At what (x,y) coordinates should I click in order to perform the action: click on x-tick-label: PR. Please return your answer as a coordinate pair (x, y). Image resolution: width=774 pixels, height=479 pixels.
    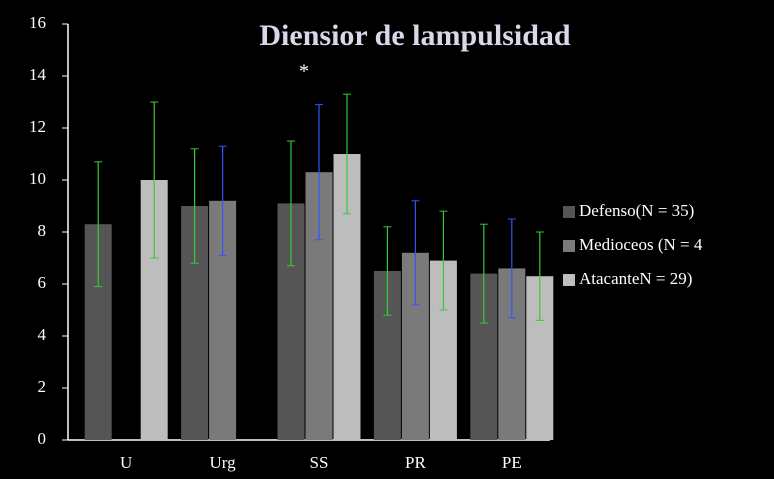
    Looking at the image, I should click on (415, 462).